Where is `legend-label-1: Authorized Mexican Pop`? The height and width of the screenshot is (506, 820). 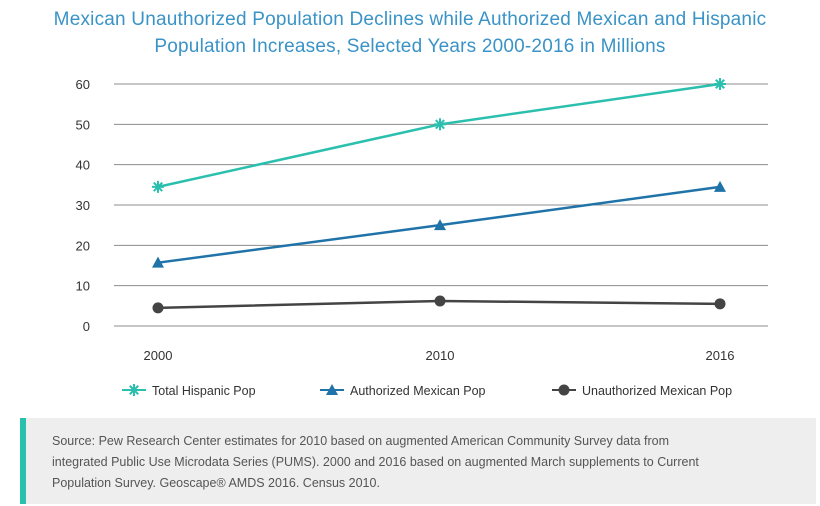
legend-label-1: Authorized Mexican Pop is located at coordinates (418, 391).